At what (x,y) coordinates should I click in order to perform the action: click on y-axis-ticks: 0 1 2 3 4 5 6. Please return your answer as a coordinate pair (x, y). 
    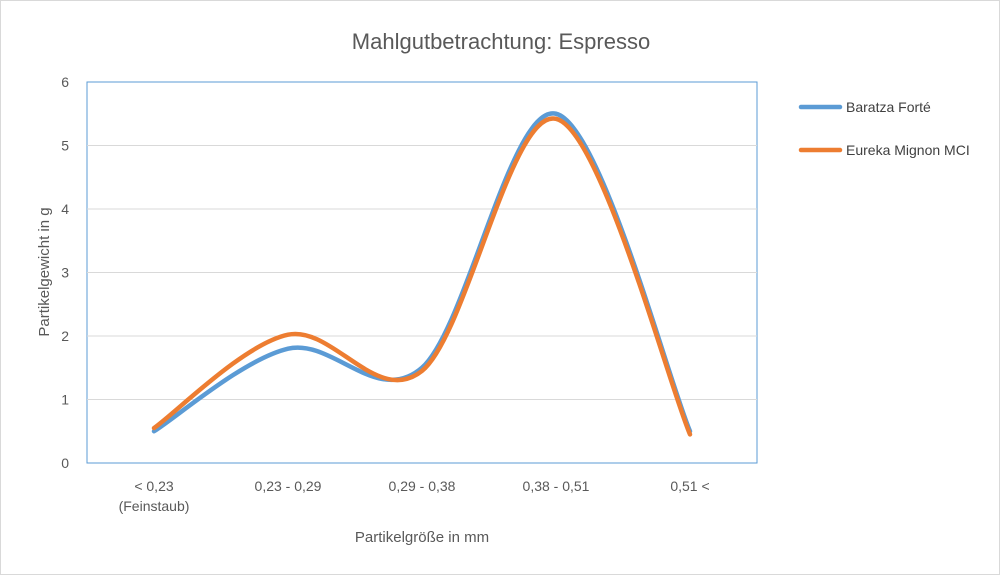
    Looking at the image, I should click on (65, 272).